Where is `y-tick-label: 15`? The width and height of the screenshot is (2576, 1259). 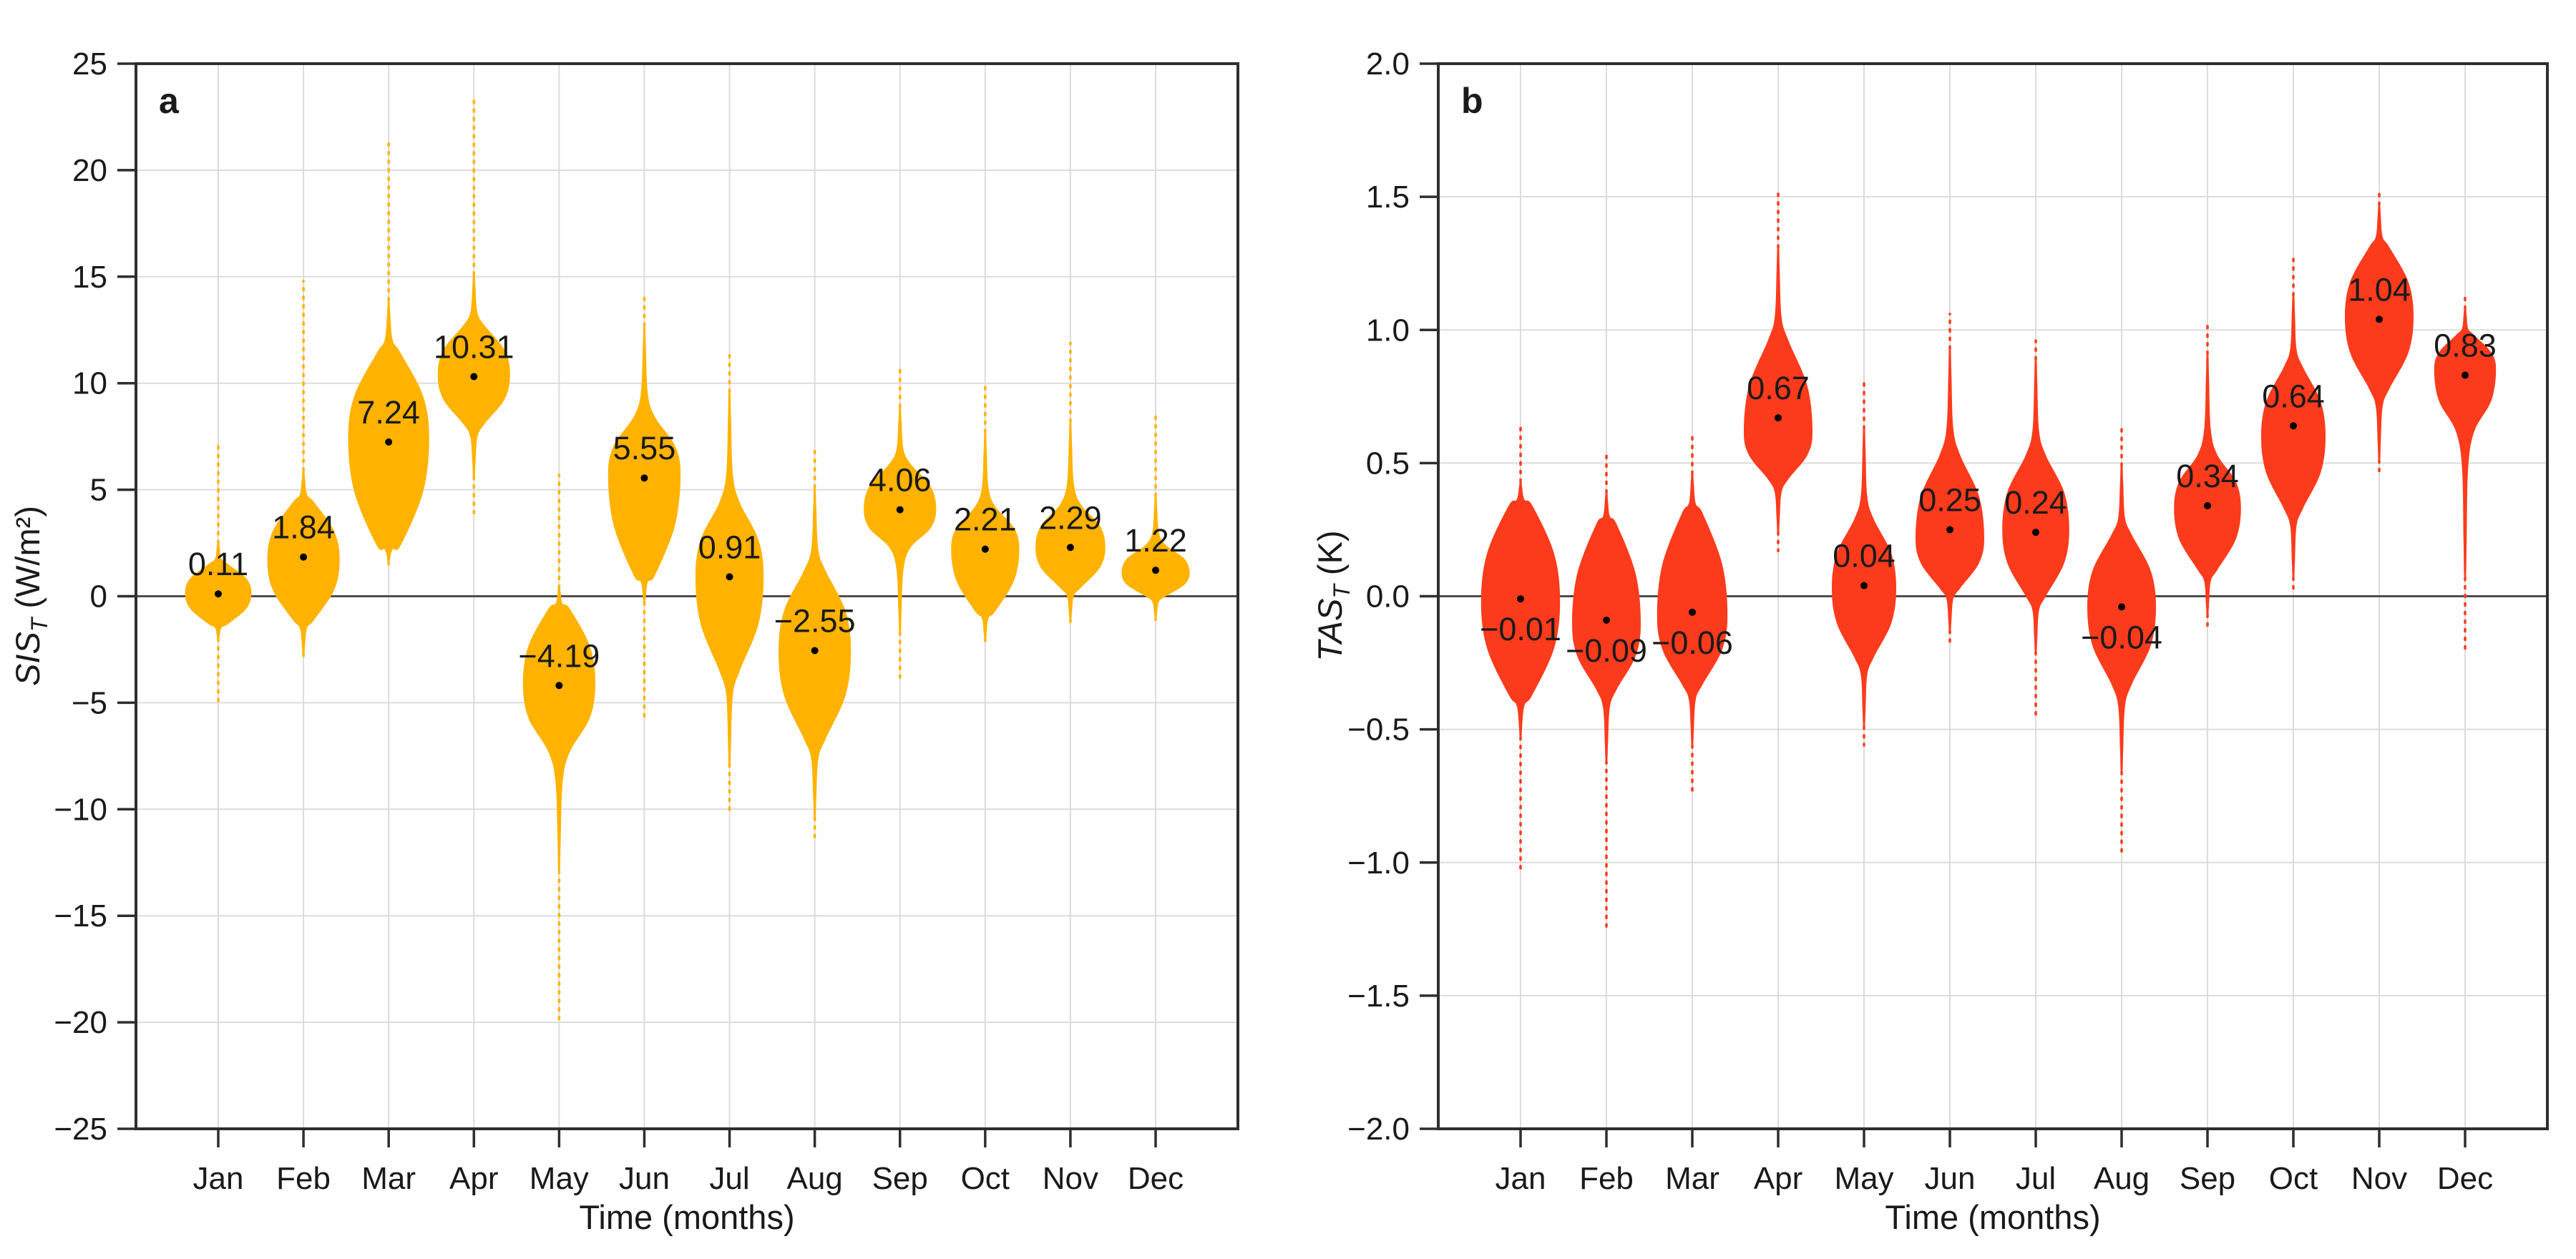
y-tick-label: 15 is located at coordinates (89, 277).